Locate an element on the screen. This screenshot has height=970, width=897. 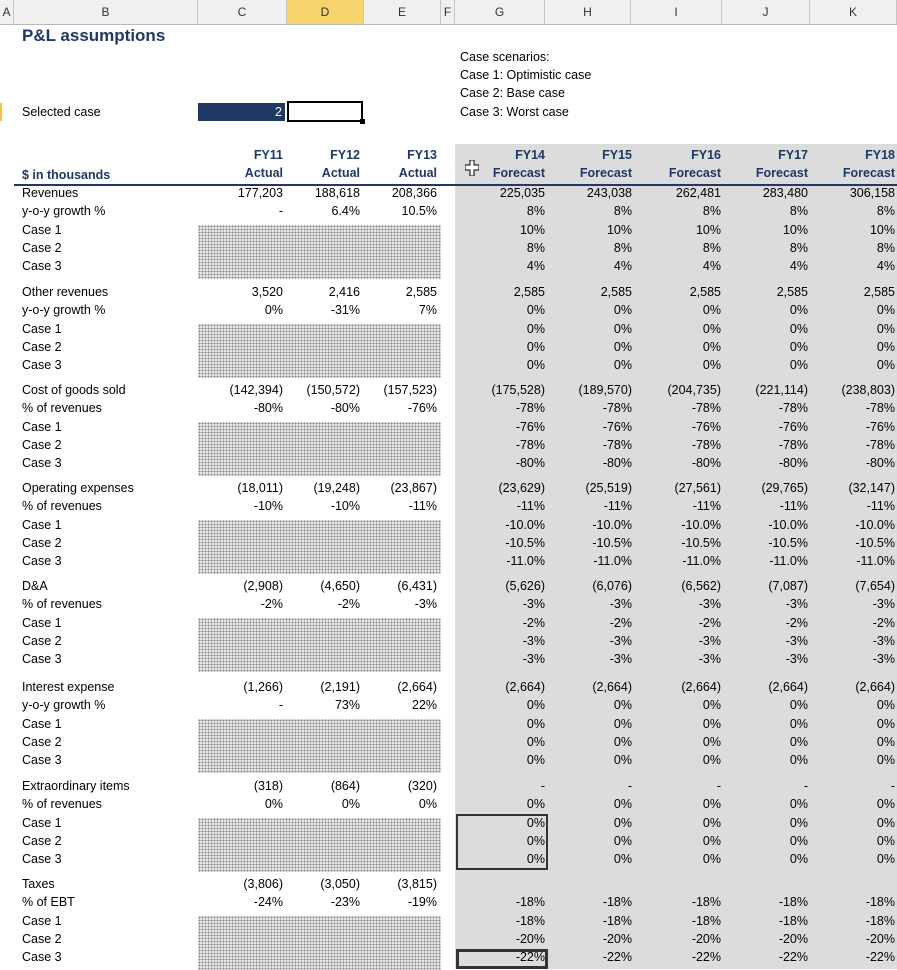
value-cell: 262,481 is located at coordinates (698, 193).